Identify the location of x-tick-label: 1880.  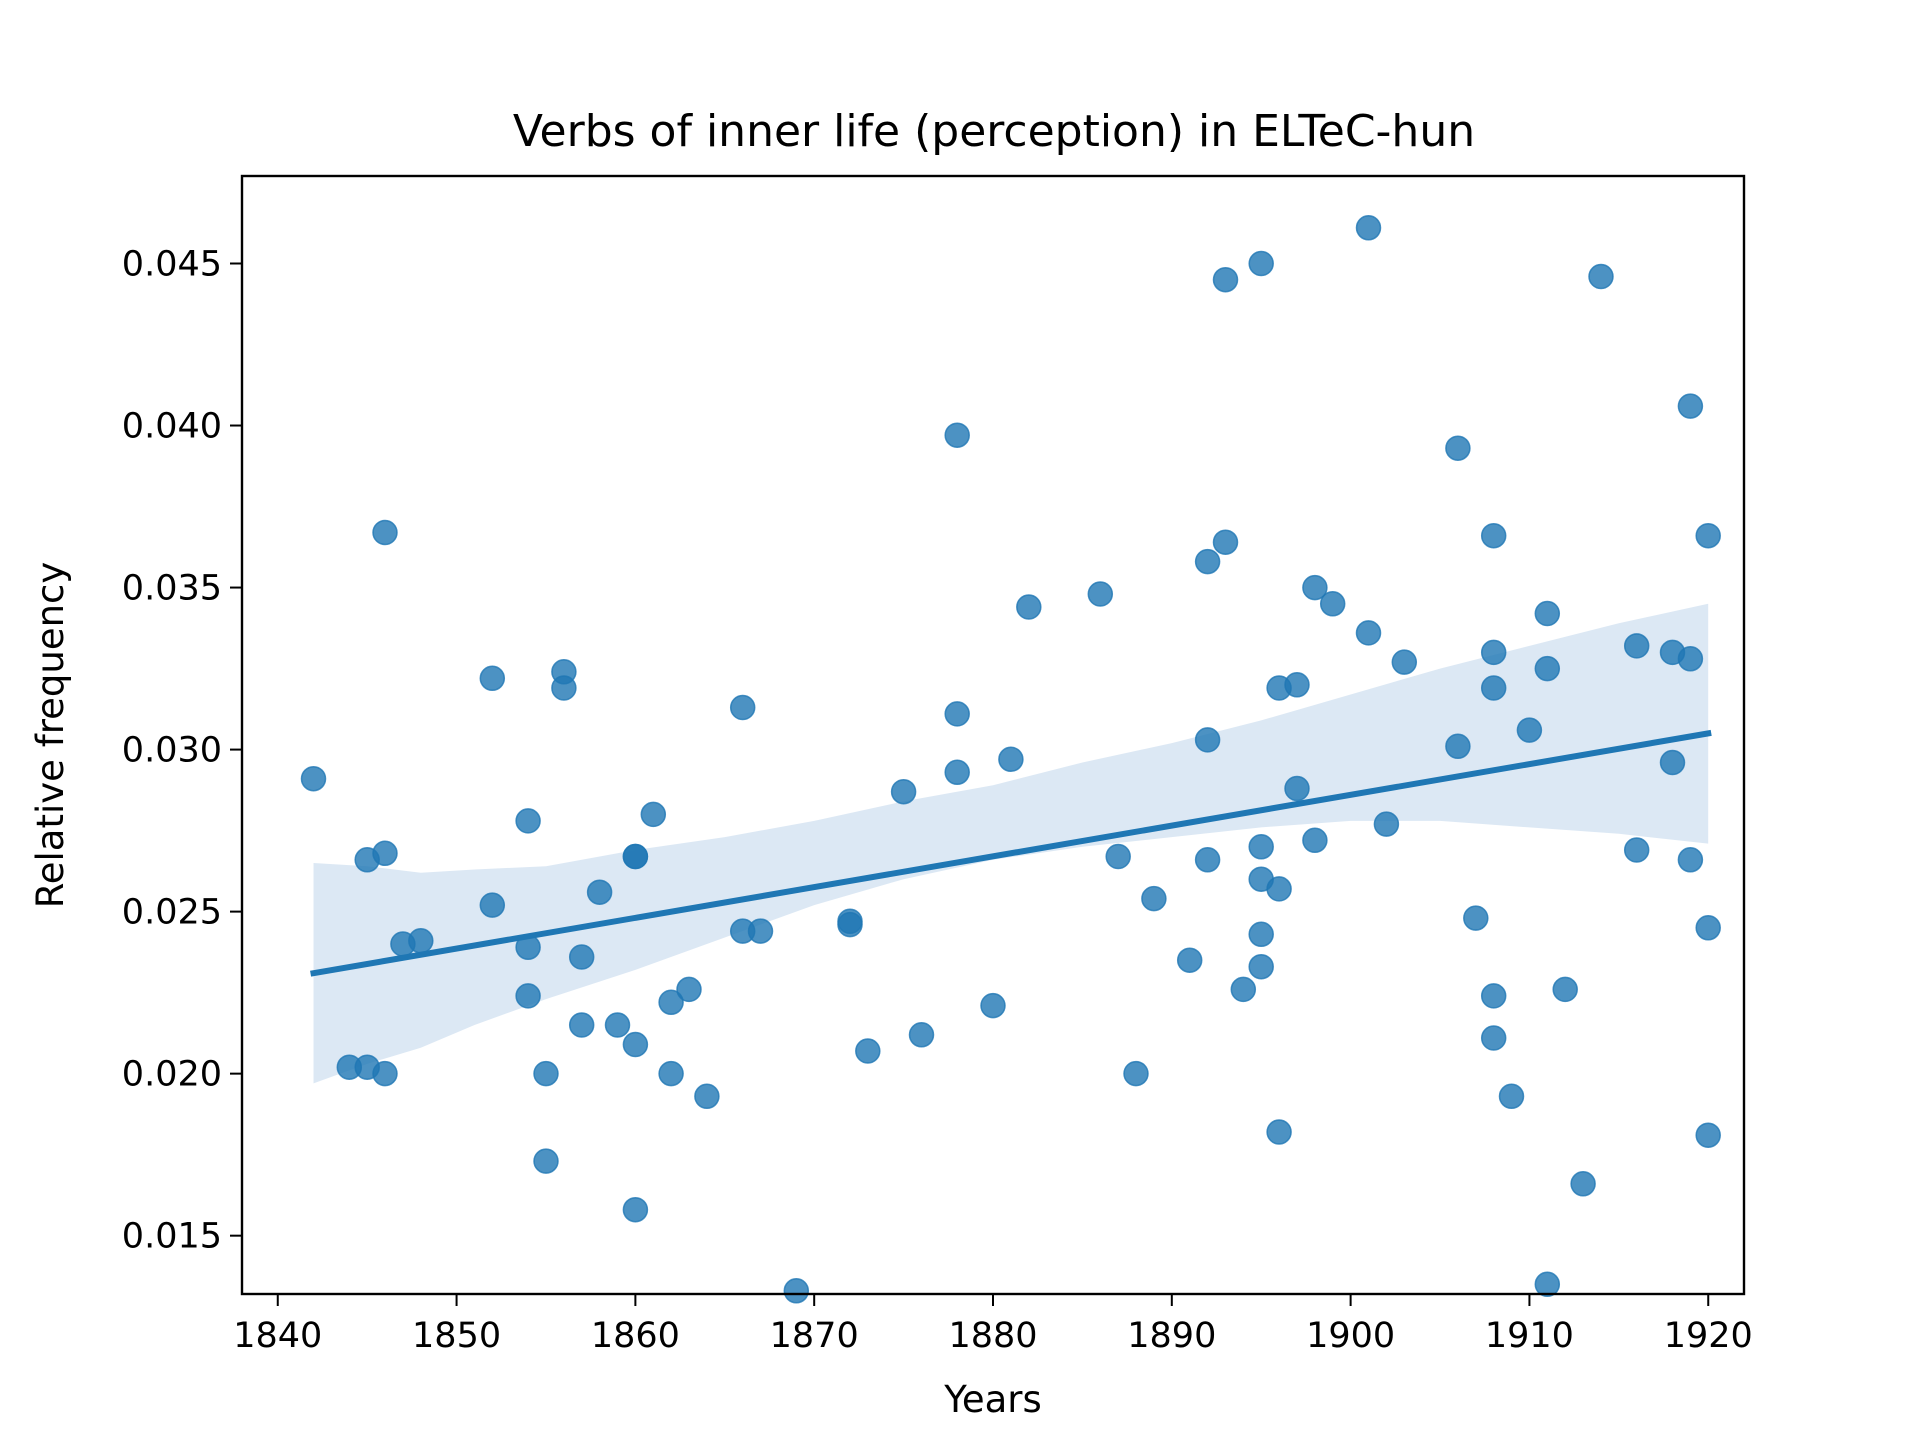
(992, 1336).